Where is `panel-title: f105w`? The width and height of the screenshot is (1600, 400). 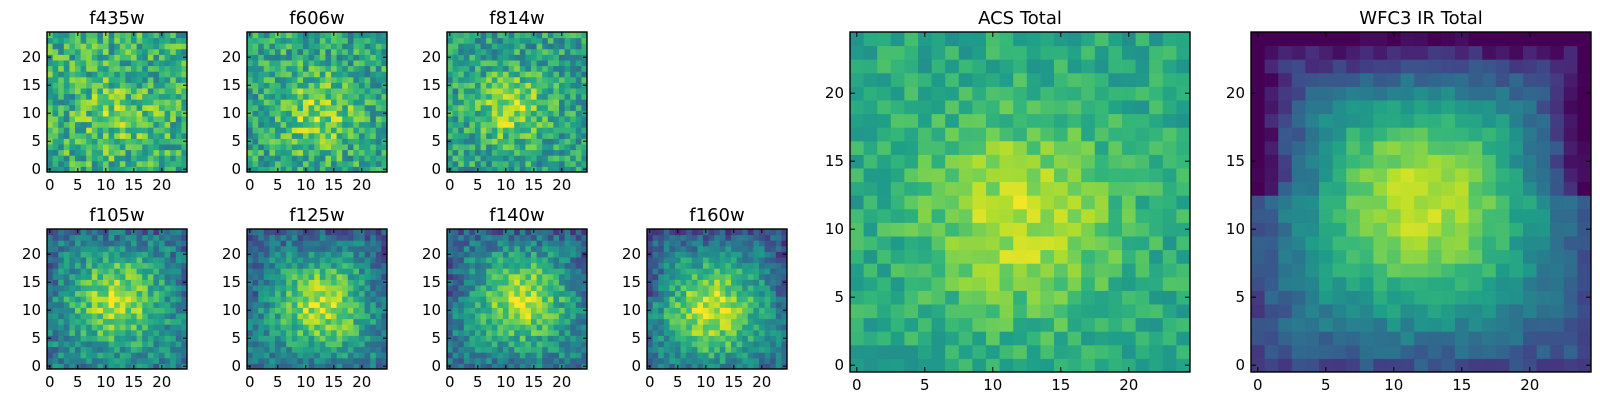 panel-title: f105w is located at coordinates (116, 215).